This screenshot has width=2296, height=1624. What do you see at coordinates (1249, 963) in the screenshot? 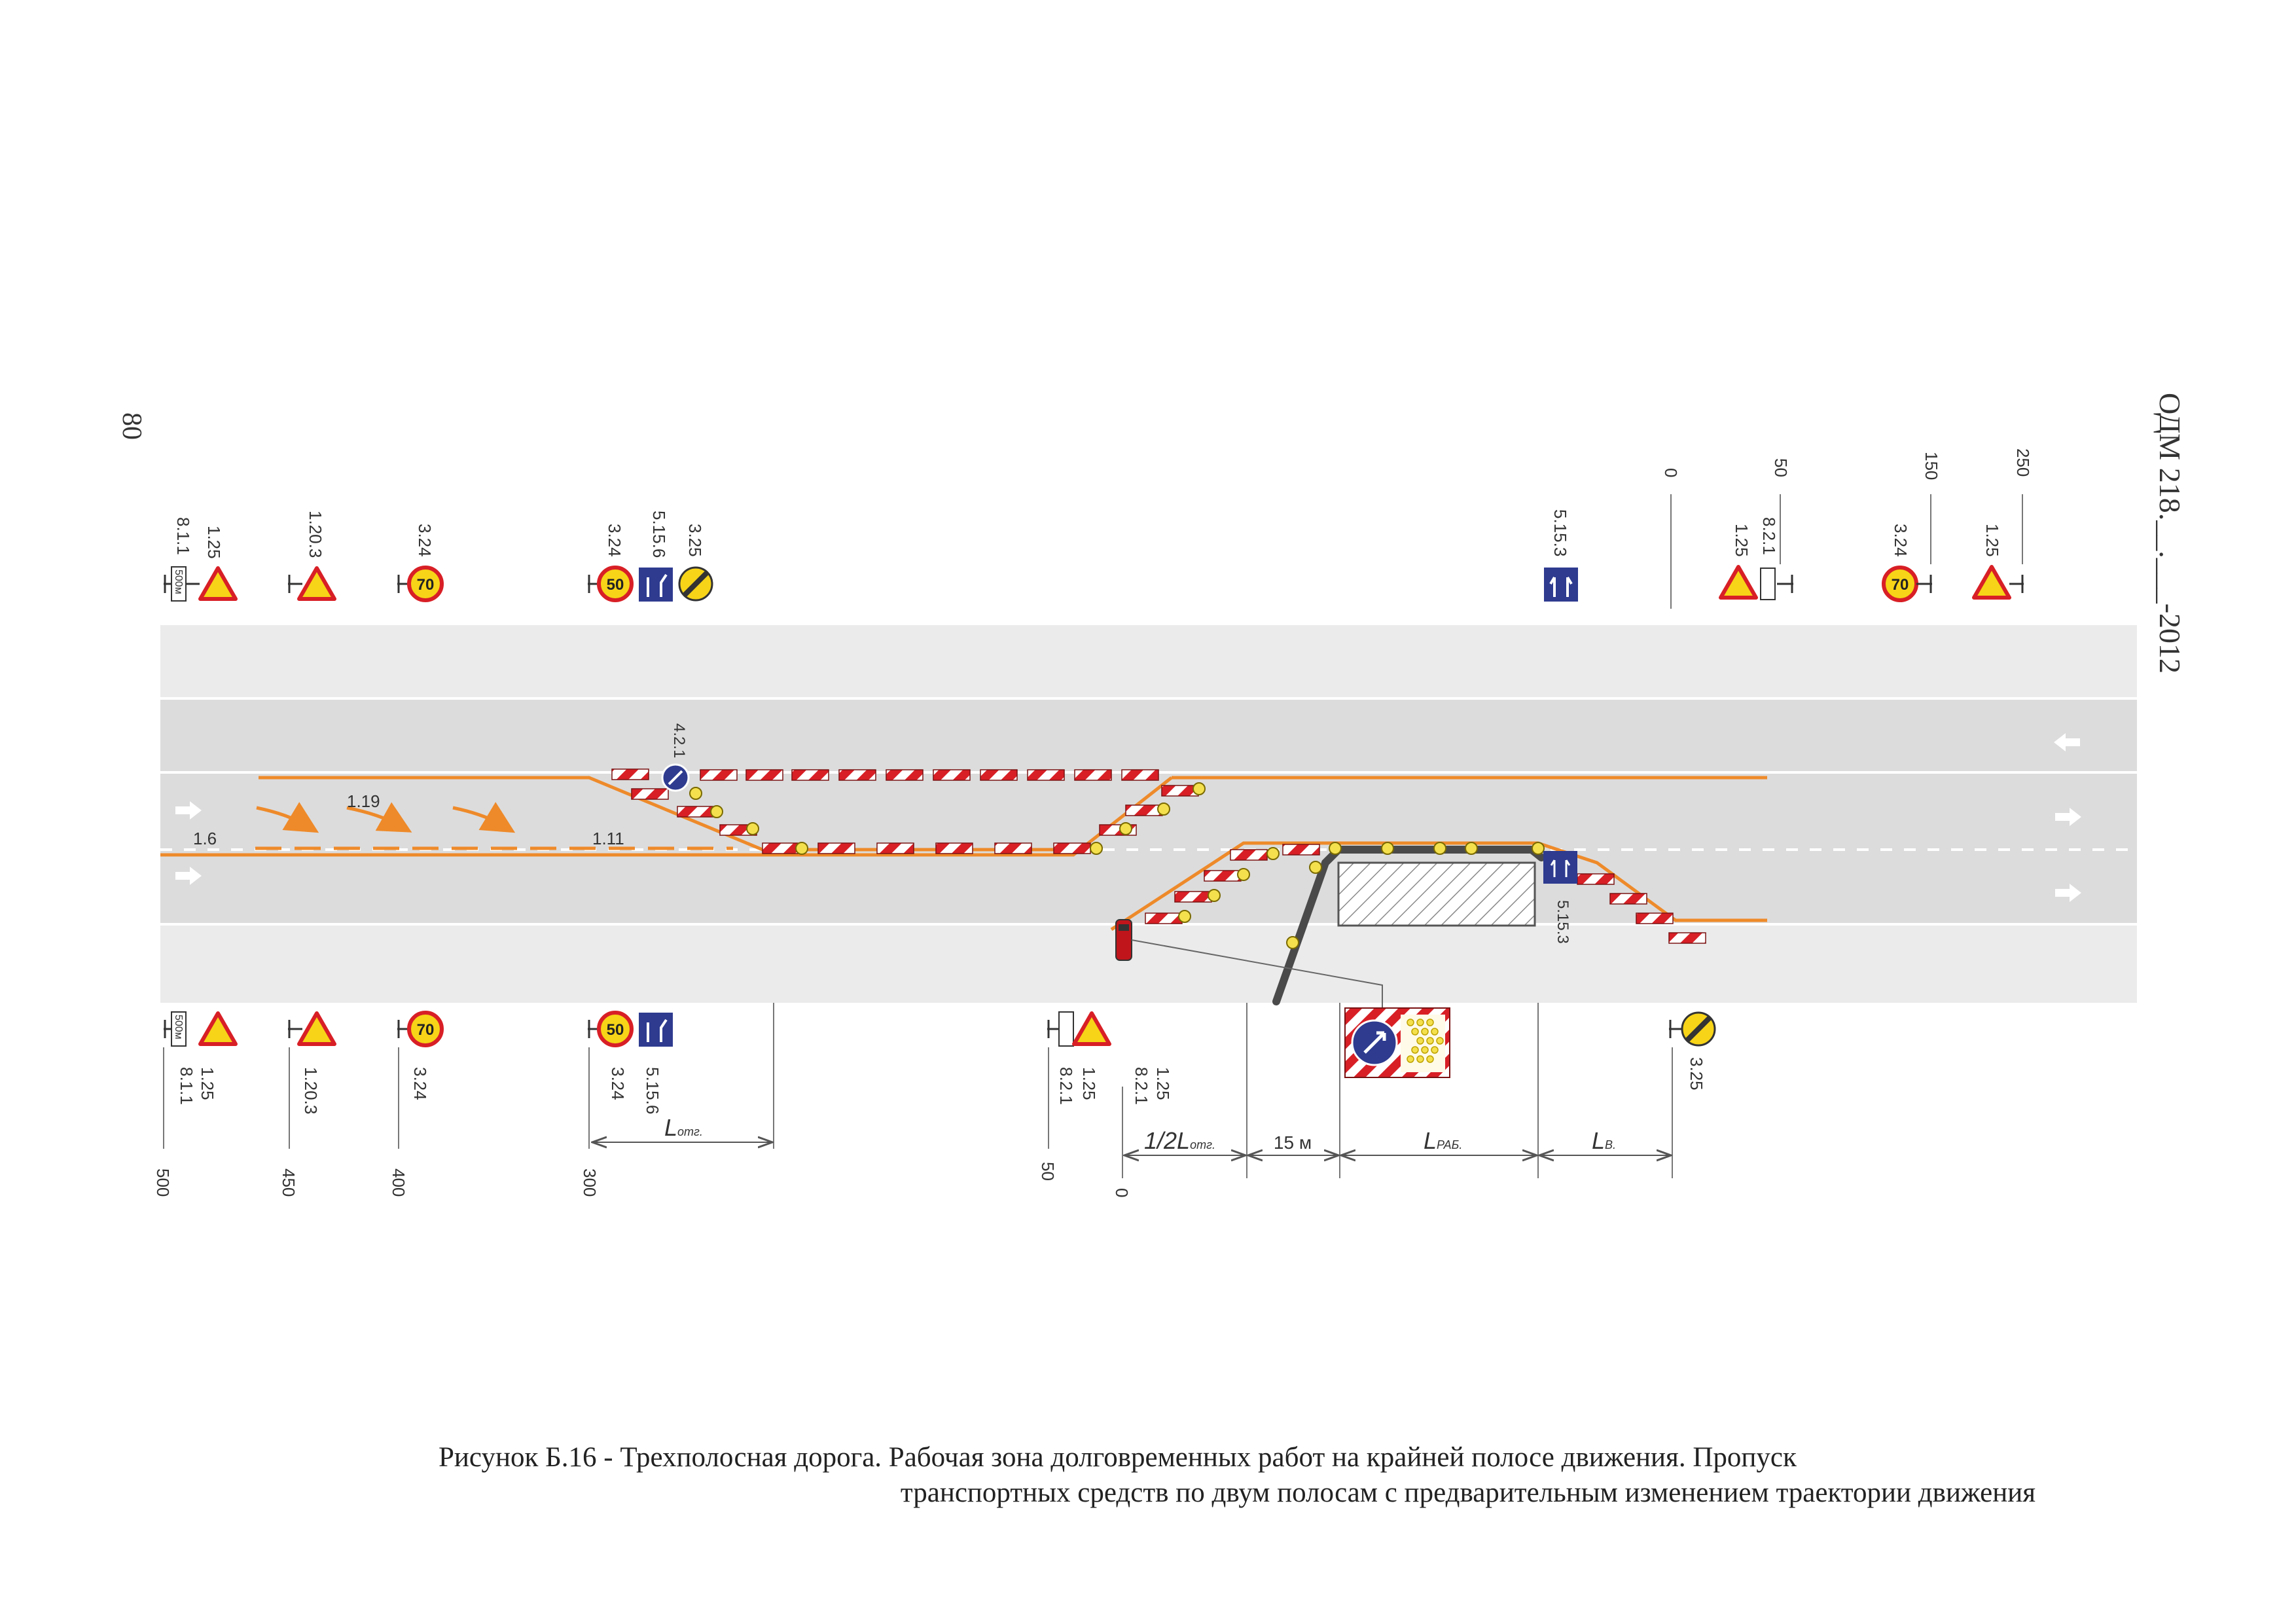
I see `signal-vehicle` at bounding box center [1249, 963].